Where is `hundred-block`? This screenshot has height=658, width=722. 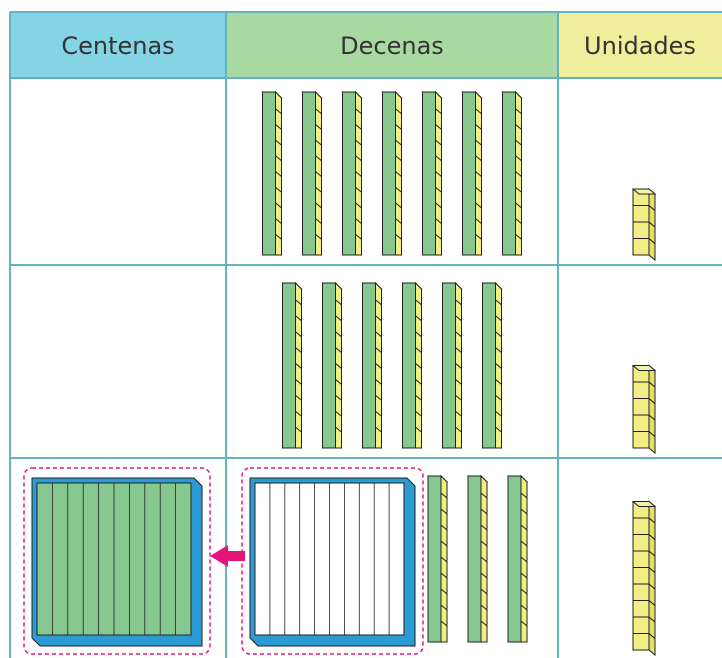
hundred-block is located at coordinates (117, 561).